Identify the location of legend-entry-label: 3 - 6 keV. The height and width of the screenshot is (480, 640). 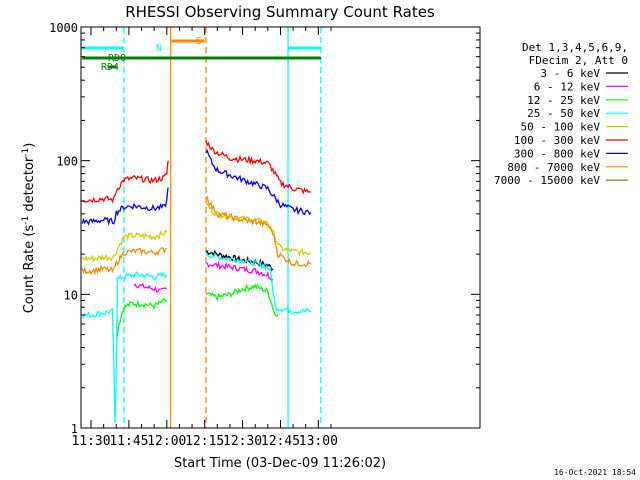
(570, 73).